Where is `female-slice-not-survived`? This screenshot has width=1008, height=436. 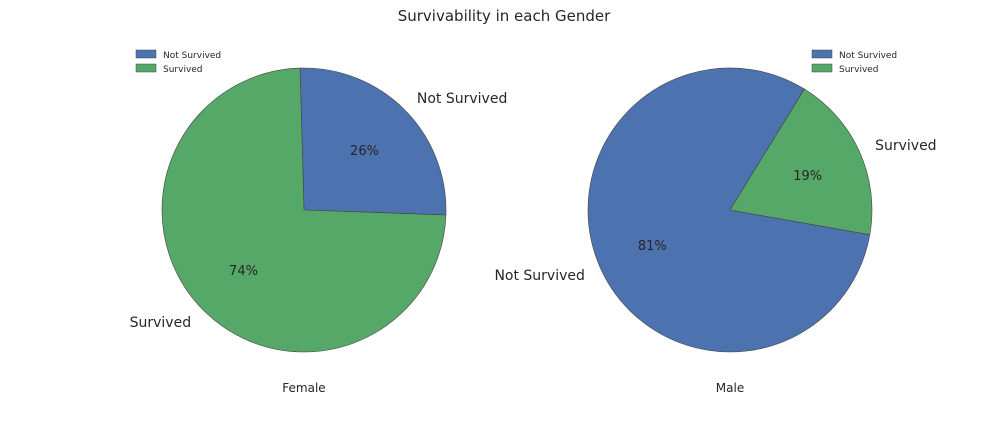
female-slice-not-survived is located at coordinates (373, 141).